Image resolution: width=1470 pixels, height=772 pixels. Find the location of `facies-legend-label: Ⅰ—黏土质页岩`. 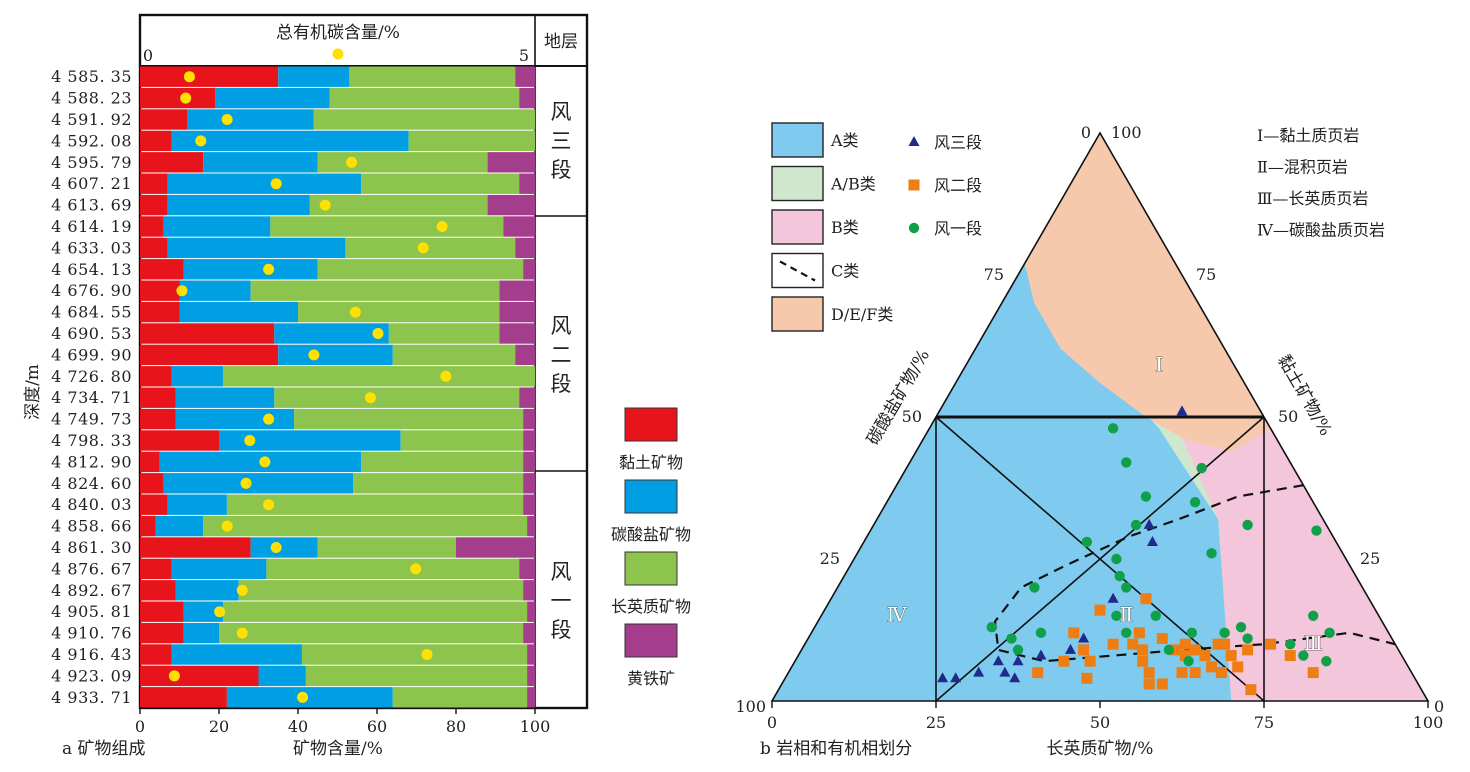

facies-legend-label: Ⅰ—黏土质页岩 is located at coordinates (1308, 135).